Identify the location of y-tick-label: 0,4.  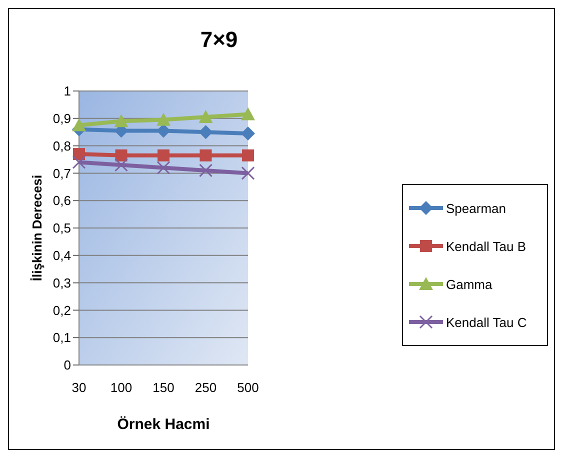
(61, 256).